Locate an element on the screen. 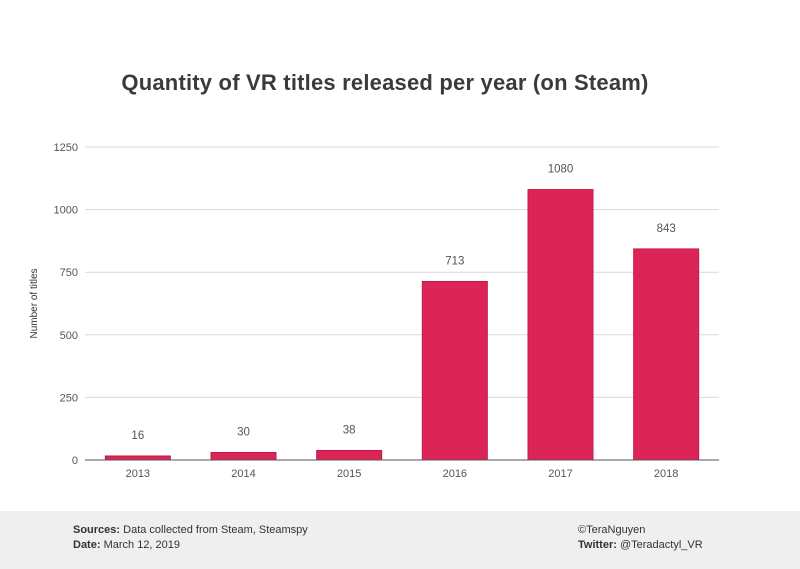 The image size is (800, 569). y-tick-label: 250 is located at coordinates (69, 398).